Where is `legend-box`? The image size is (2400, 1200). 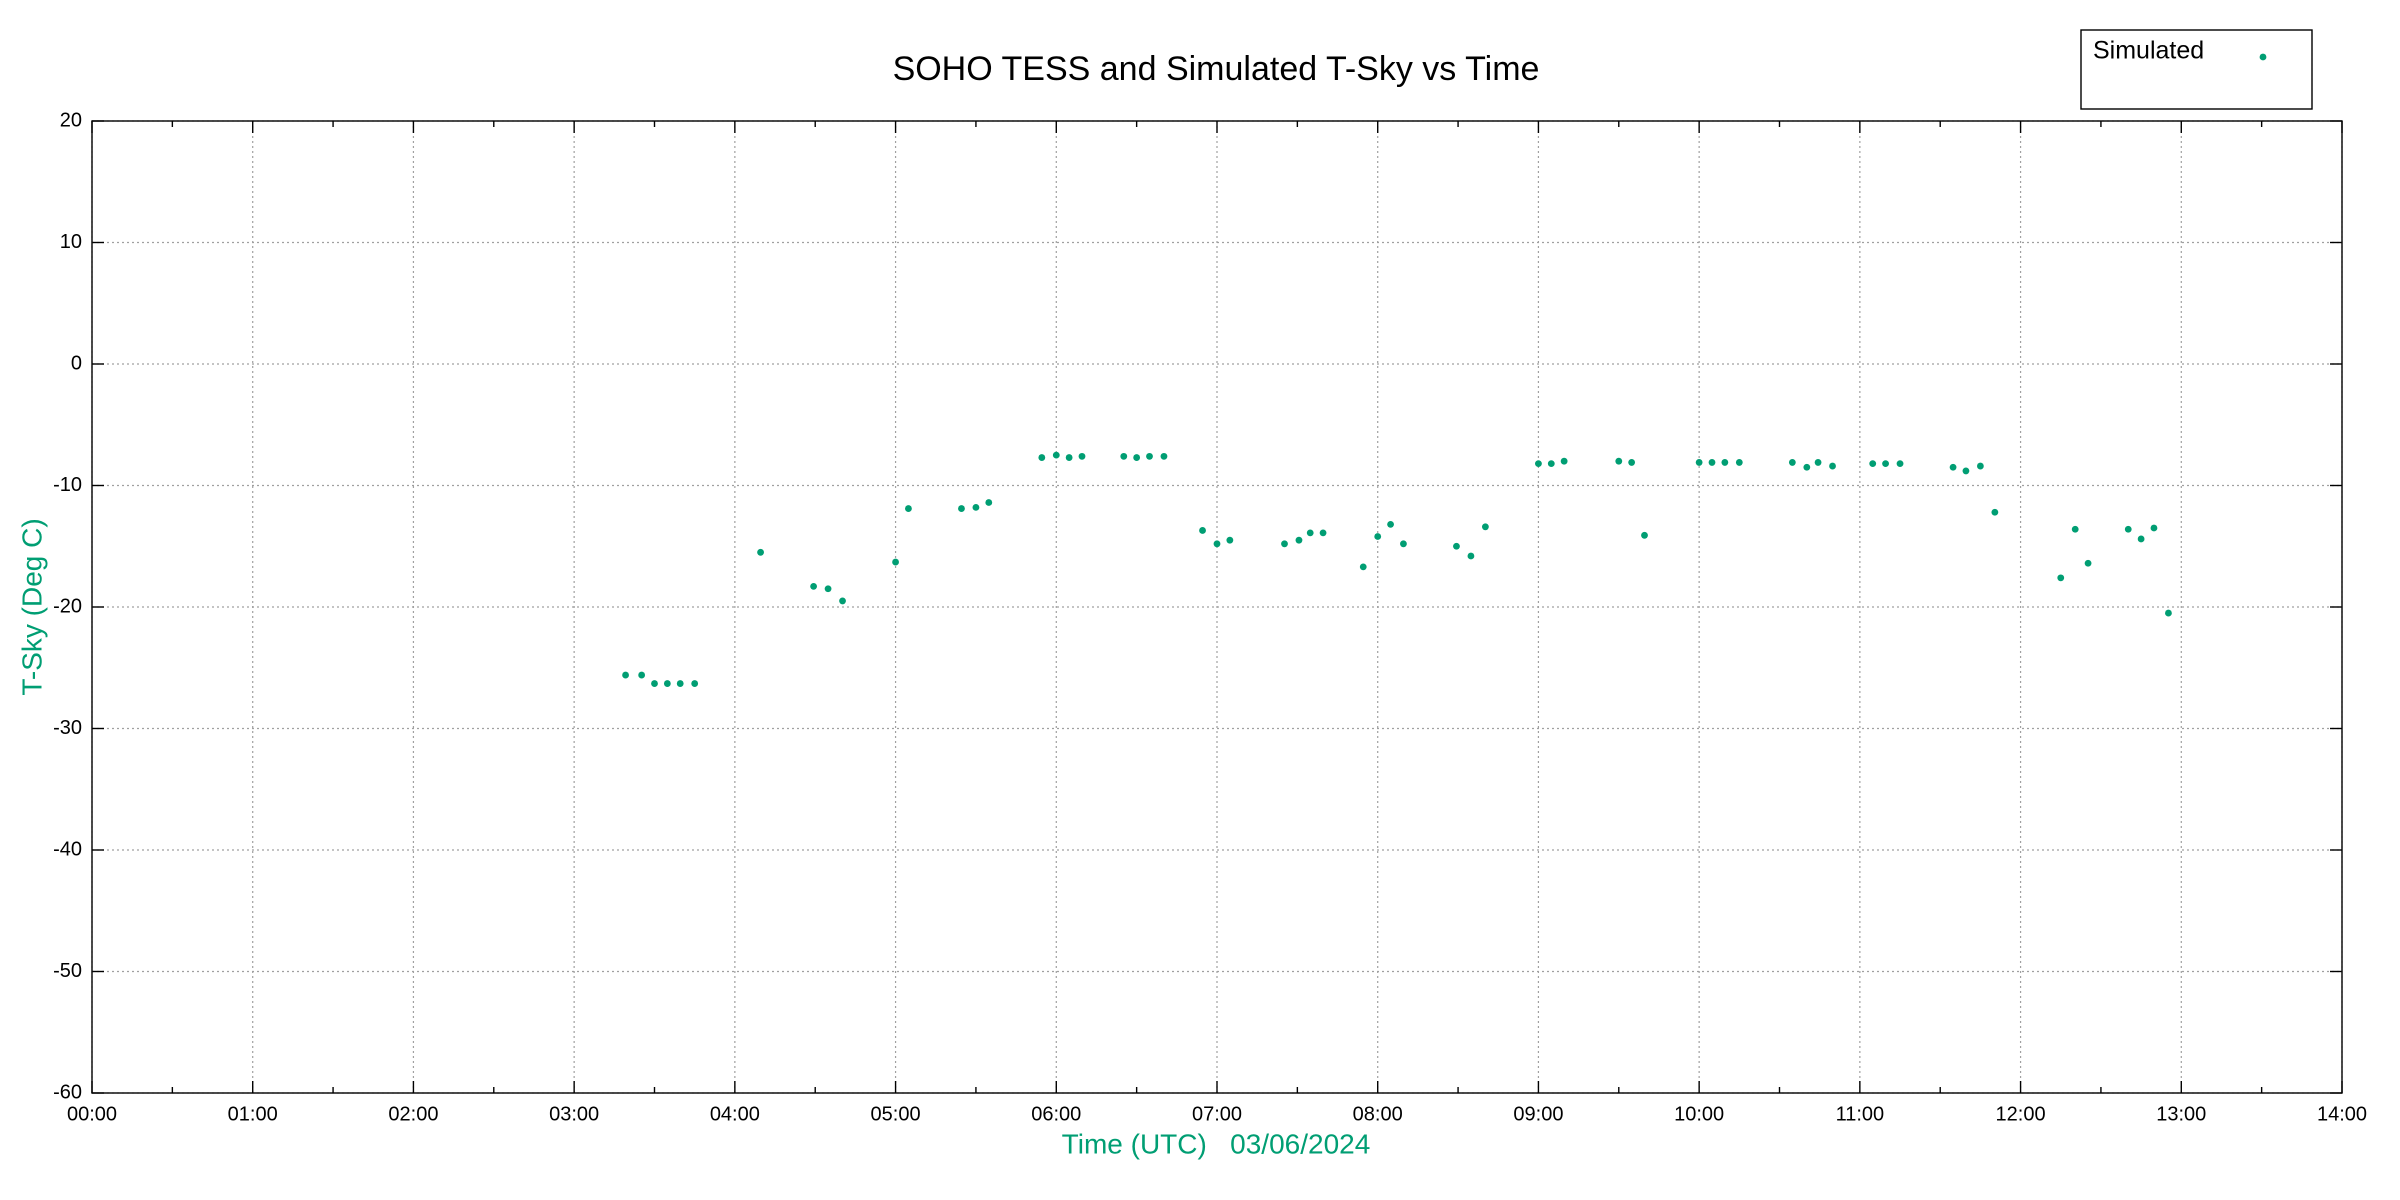
legend-box is located at coordinates (2196, 69).